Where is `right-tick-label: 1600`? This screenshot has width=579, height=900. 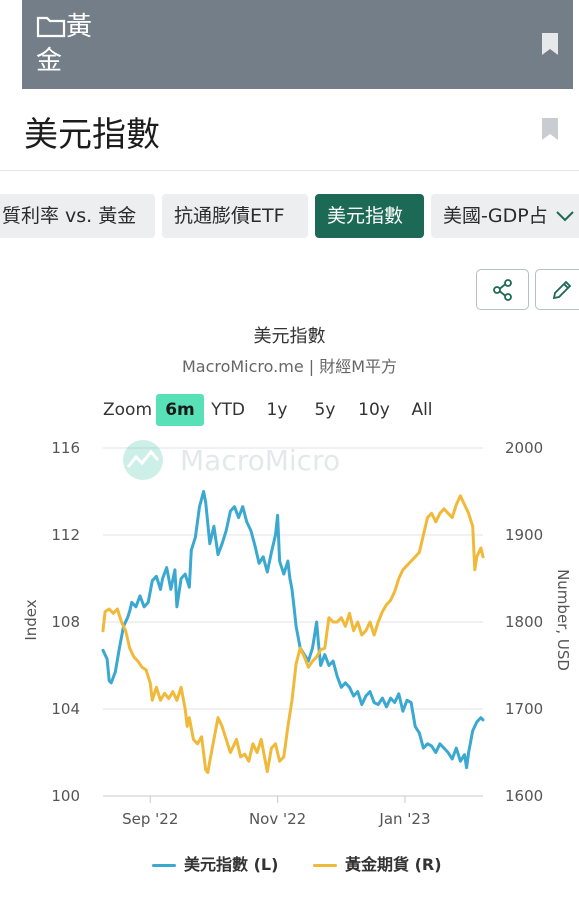 right-tick-label: 1600 is located at coordinates (524, 796).